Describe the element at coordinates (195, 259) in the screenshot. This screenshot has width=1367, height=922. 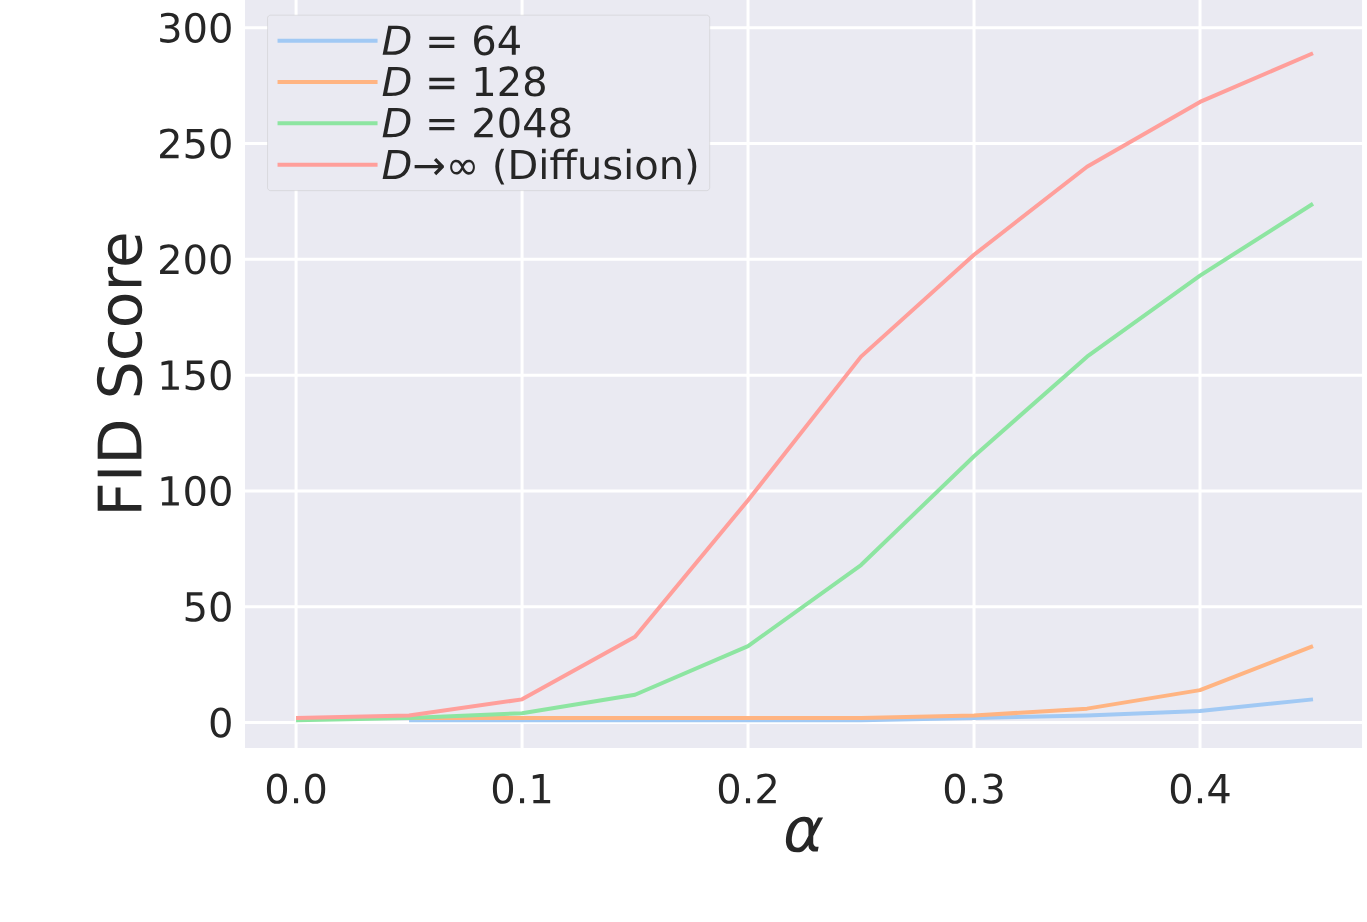
I see `y-tick-label: 200` at that location.